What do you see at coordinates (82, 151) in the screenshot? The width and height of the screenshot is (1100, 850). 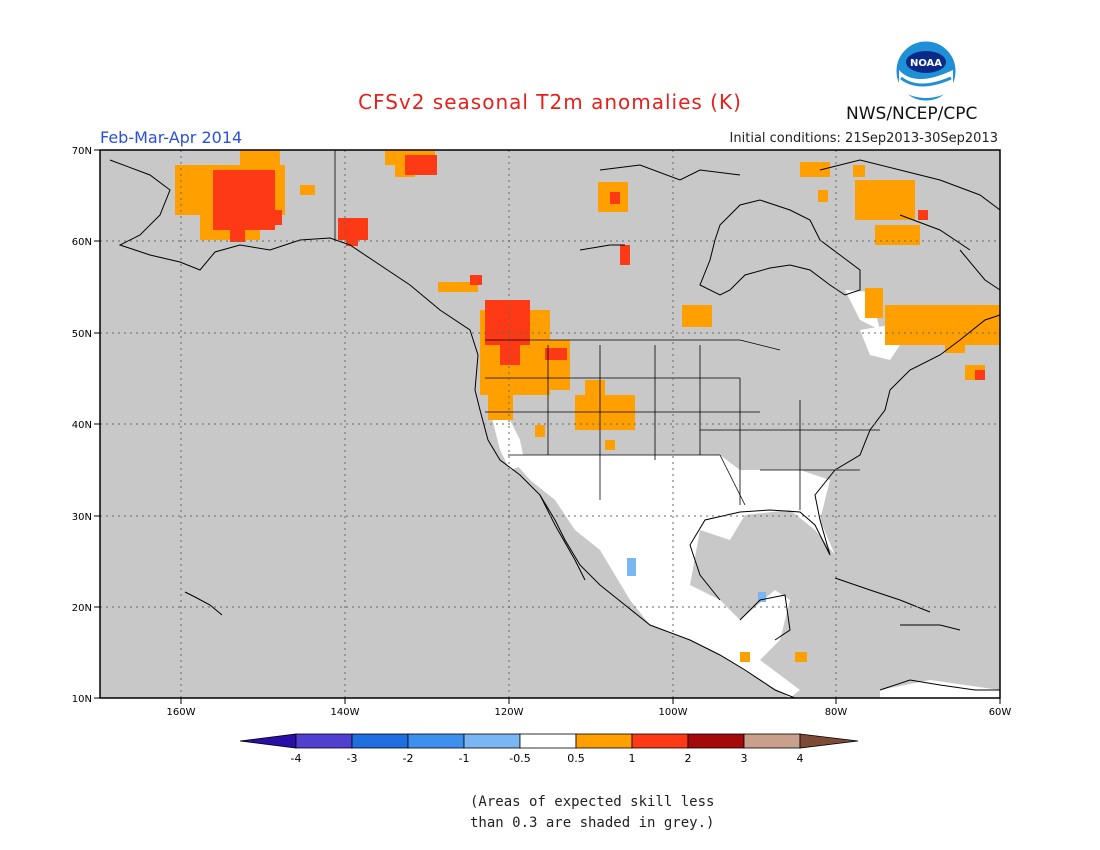 I see `lat-label: 70N` at bounding box center [82, 151].